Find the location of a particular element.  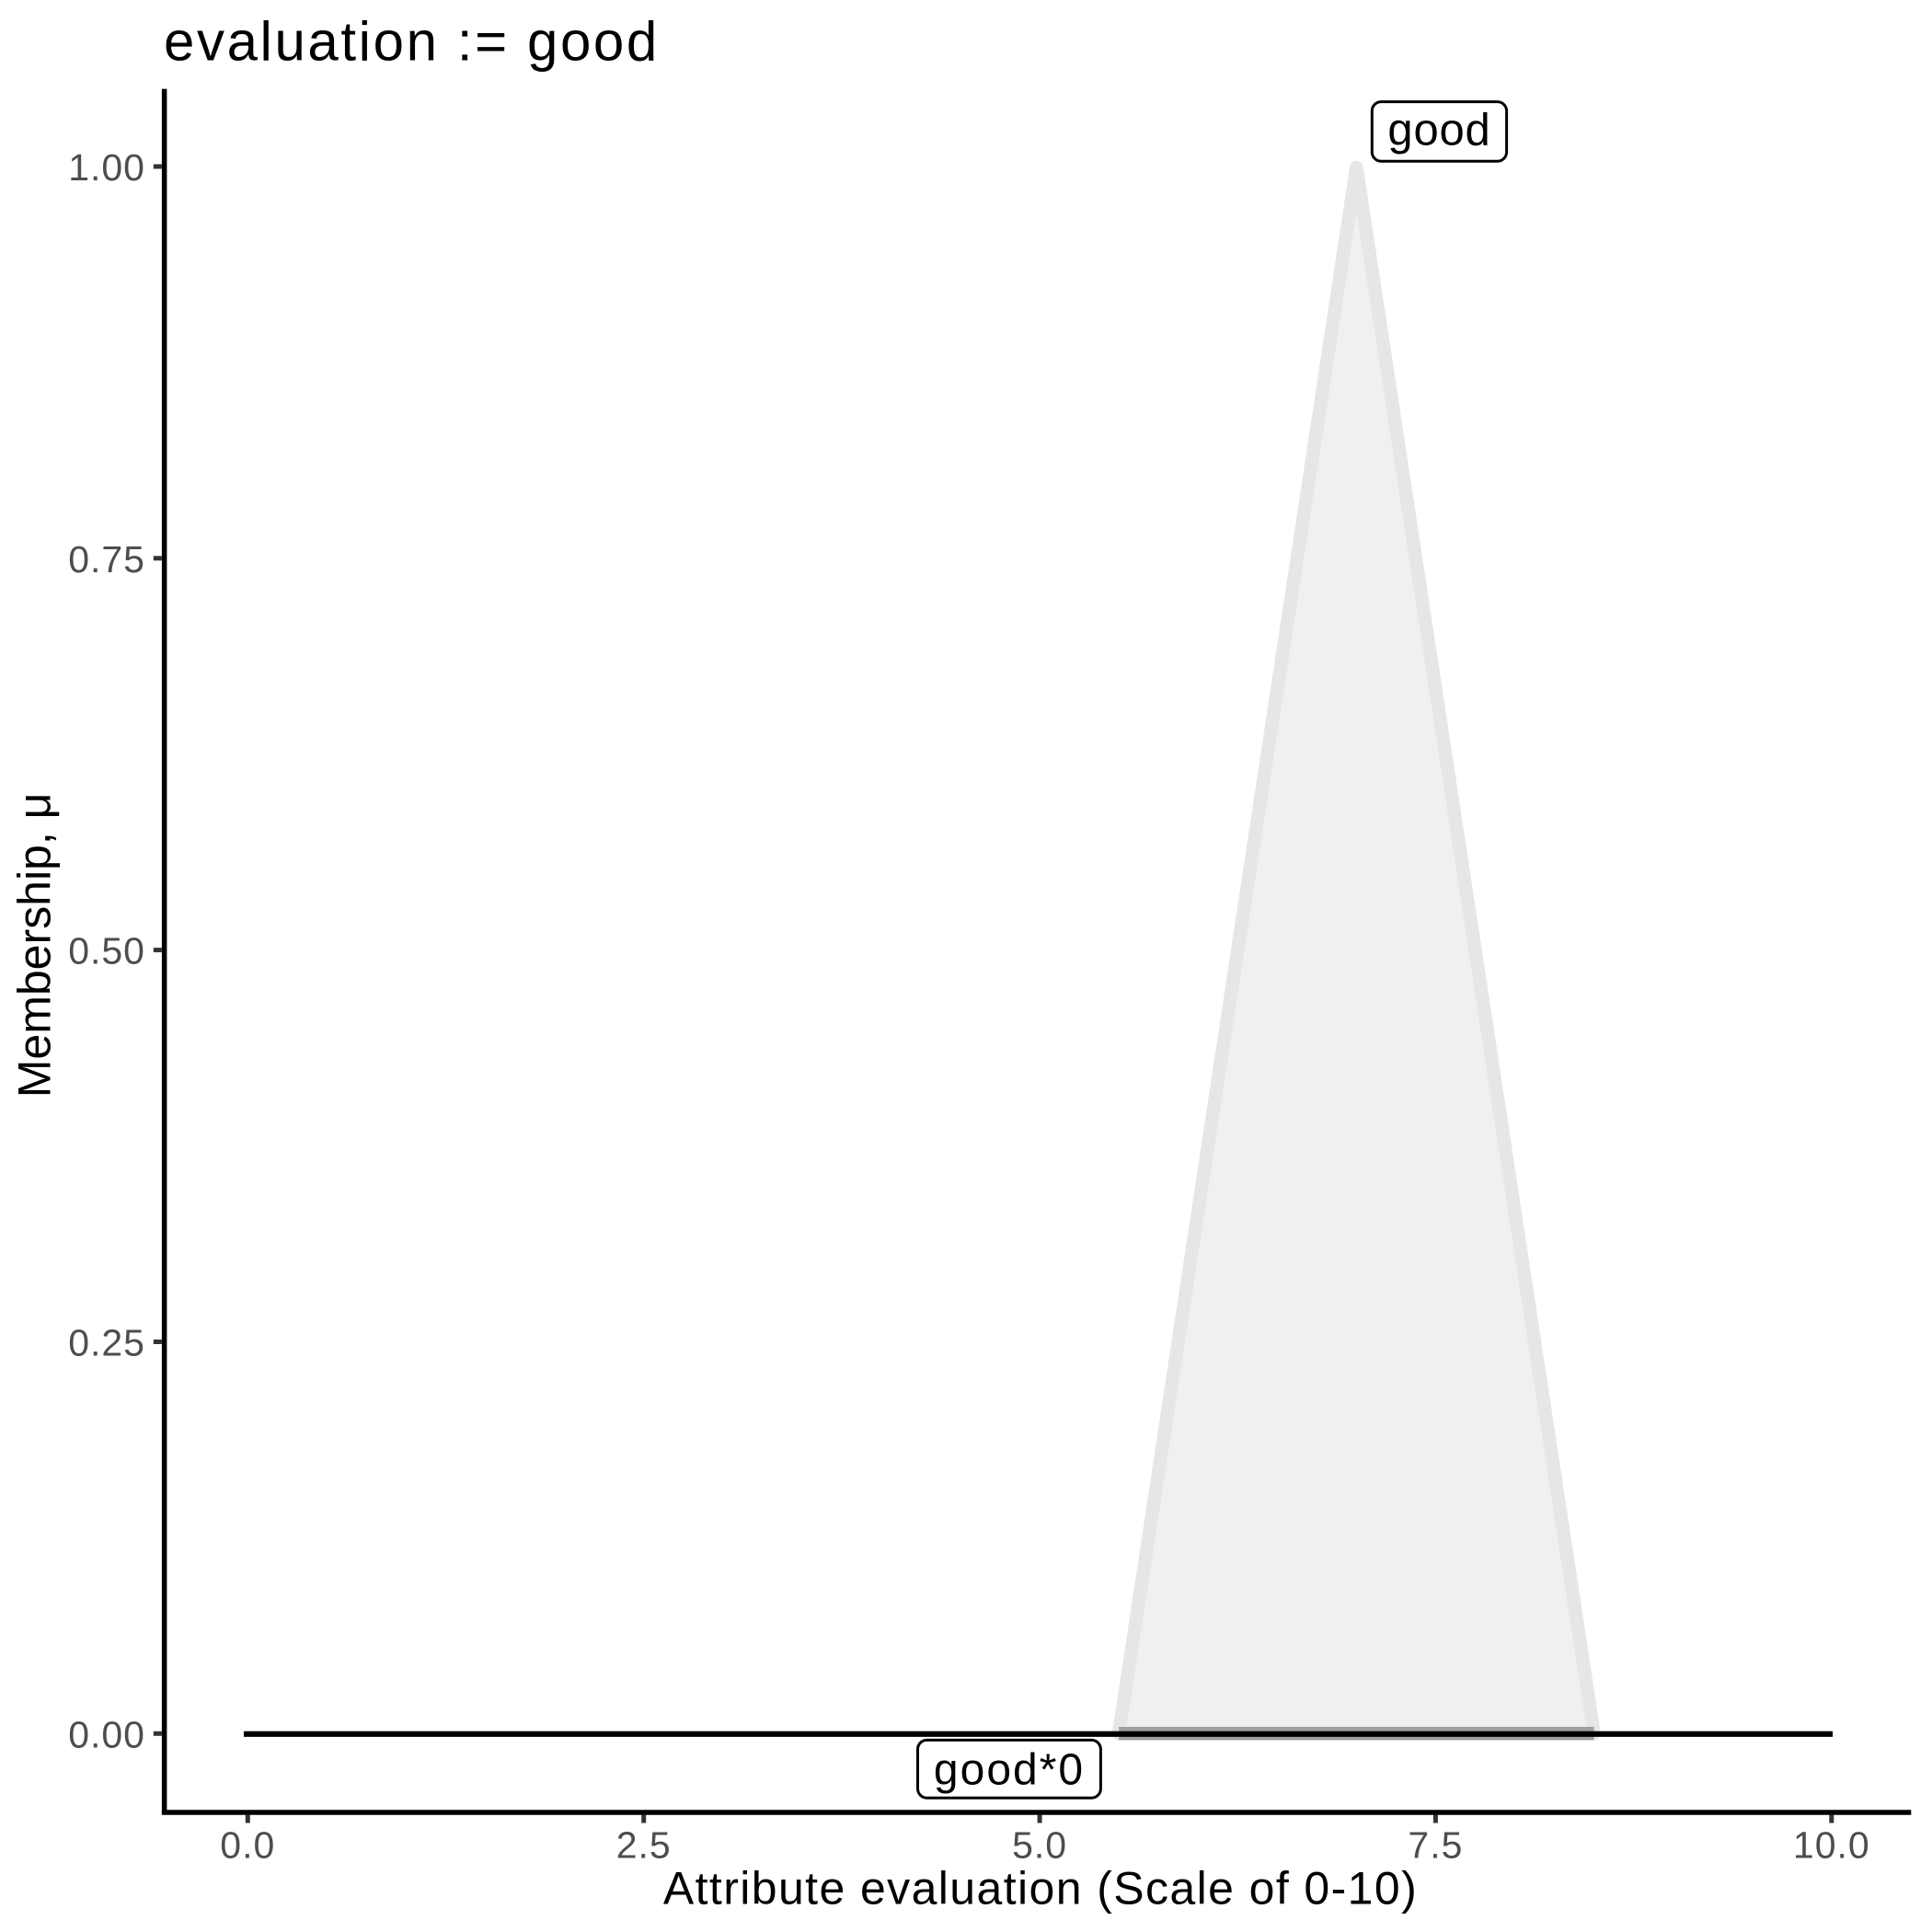

svg-text: 2.5 is located at coordinates (644, 1844).